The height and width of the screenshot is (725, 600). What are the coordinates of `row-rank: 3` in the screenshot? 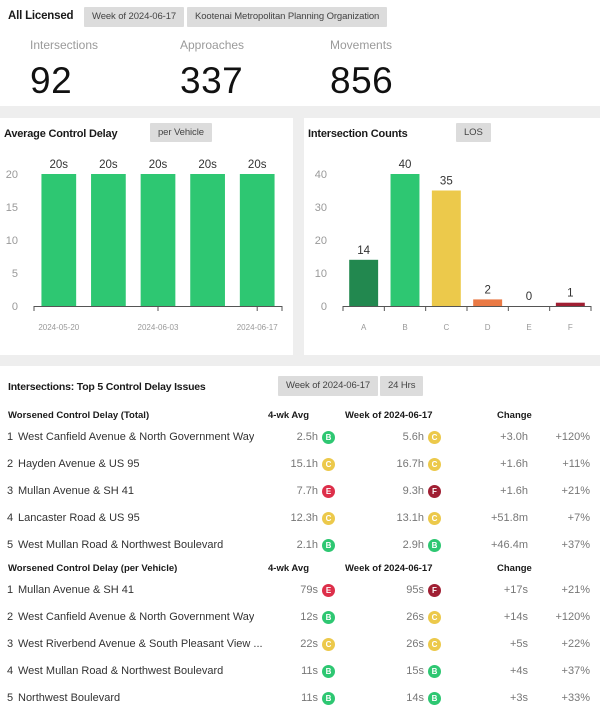 It's located at (10, 491).